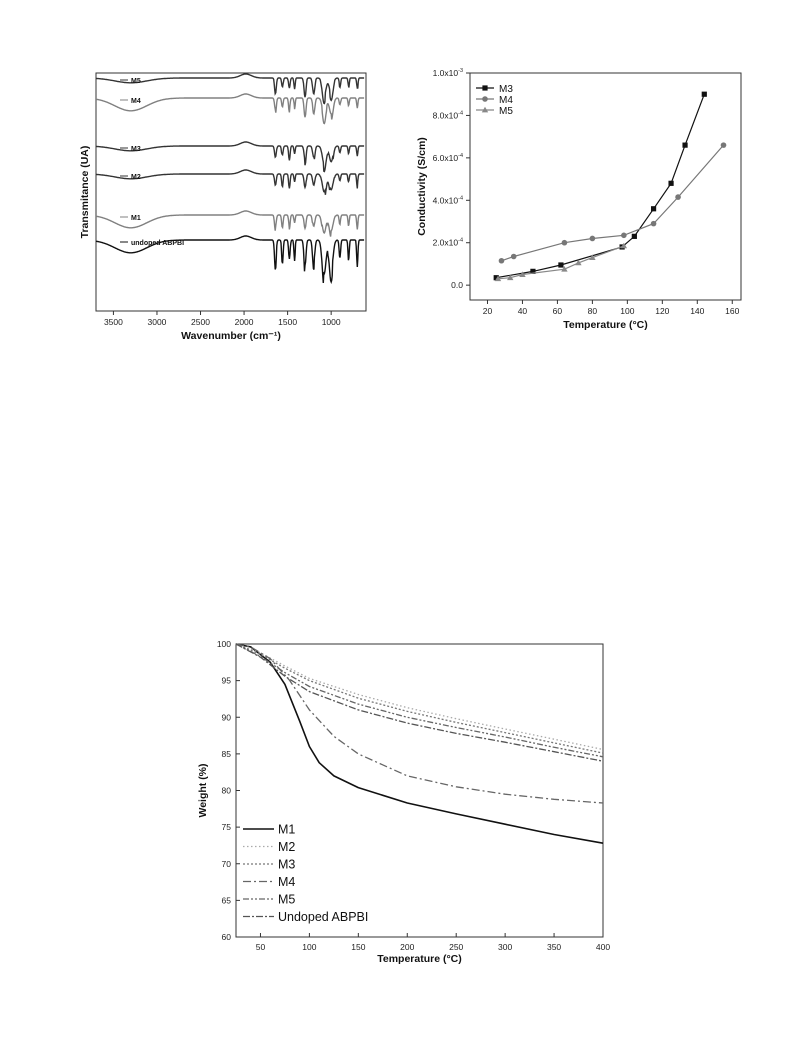 This screenshot has width=793, height=1057. I want to click on tga-x-axis-label: Temperature (°C), so click(419, 959).